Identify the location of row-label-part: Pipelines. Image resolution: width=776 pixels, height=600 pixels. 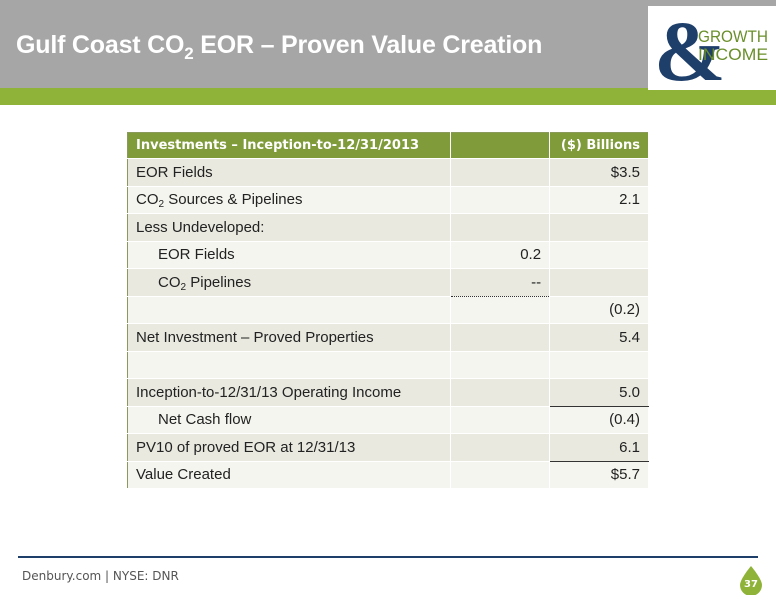
(219, 282).